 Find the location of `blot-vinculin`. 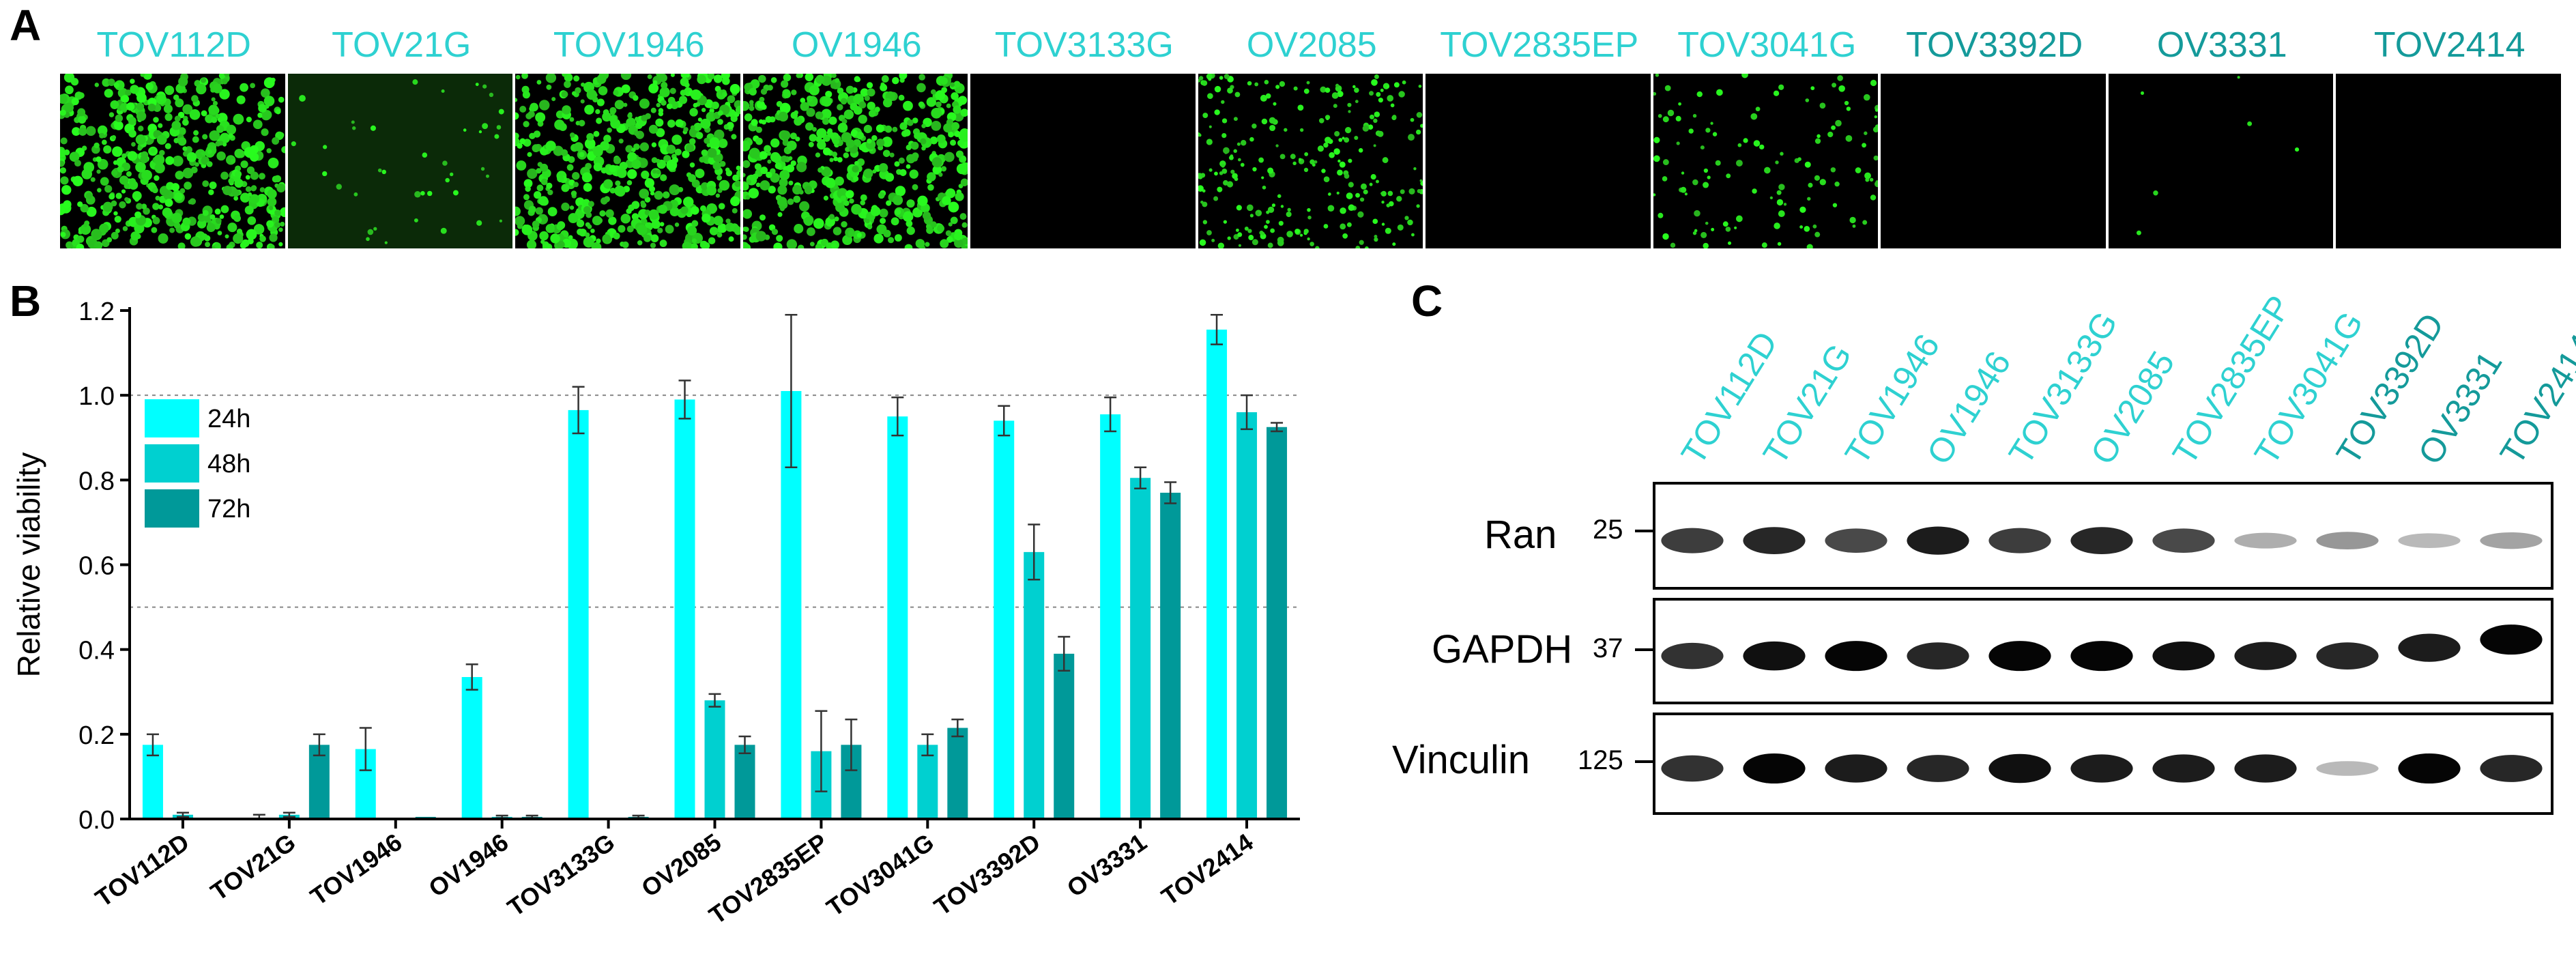

blot-vinculin is located at coordinates (2103, 764).